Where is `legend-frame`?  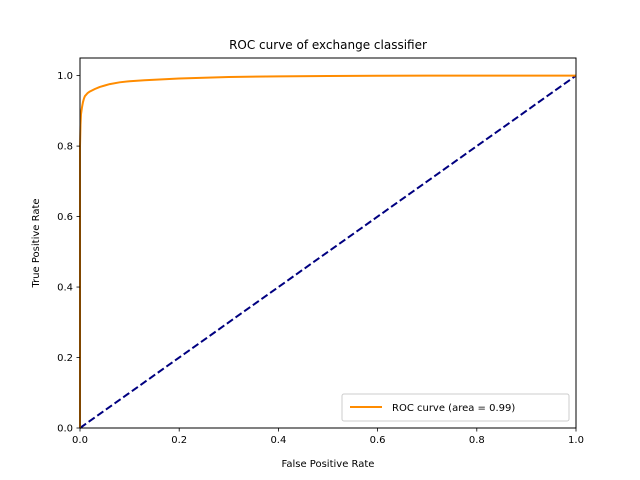 legend-frame is located at coordinates (455, 407).